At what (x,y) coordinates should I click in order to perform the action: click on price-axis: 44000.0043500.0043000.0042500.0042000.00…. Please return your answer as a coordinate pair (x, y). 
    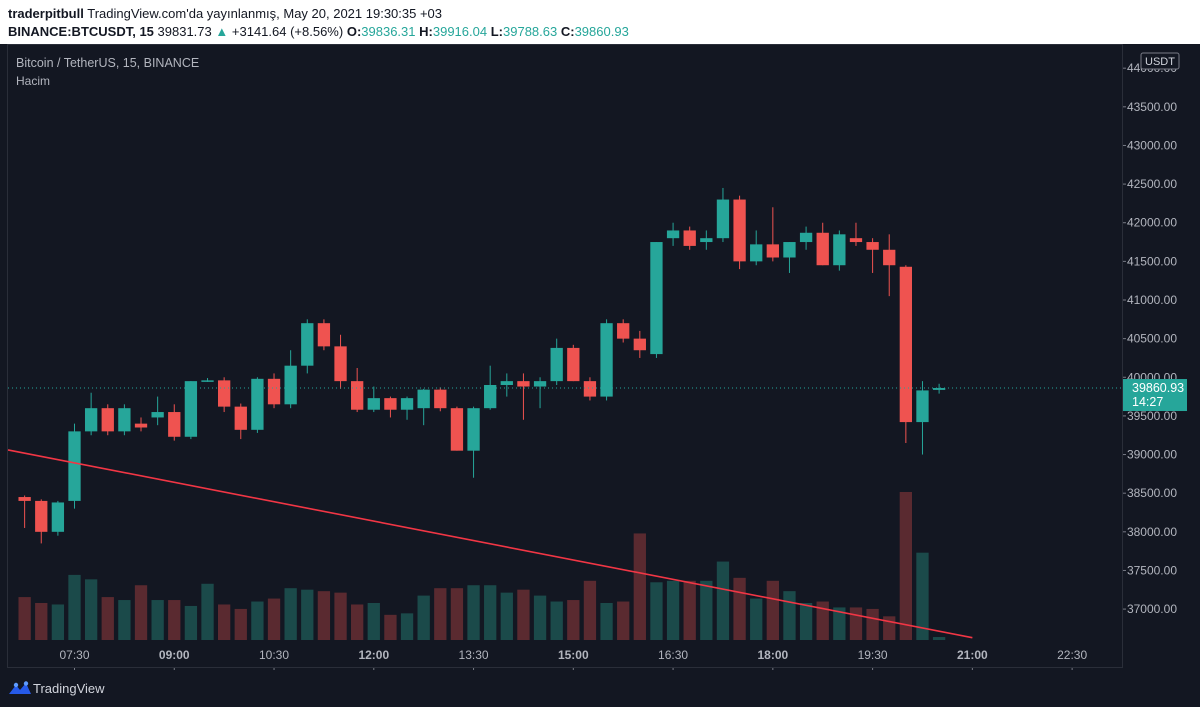
    Looking at the image, I should click on (1149, 338).